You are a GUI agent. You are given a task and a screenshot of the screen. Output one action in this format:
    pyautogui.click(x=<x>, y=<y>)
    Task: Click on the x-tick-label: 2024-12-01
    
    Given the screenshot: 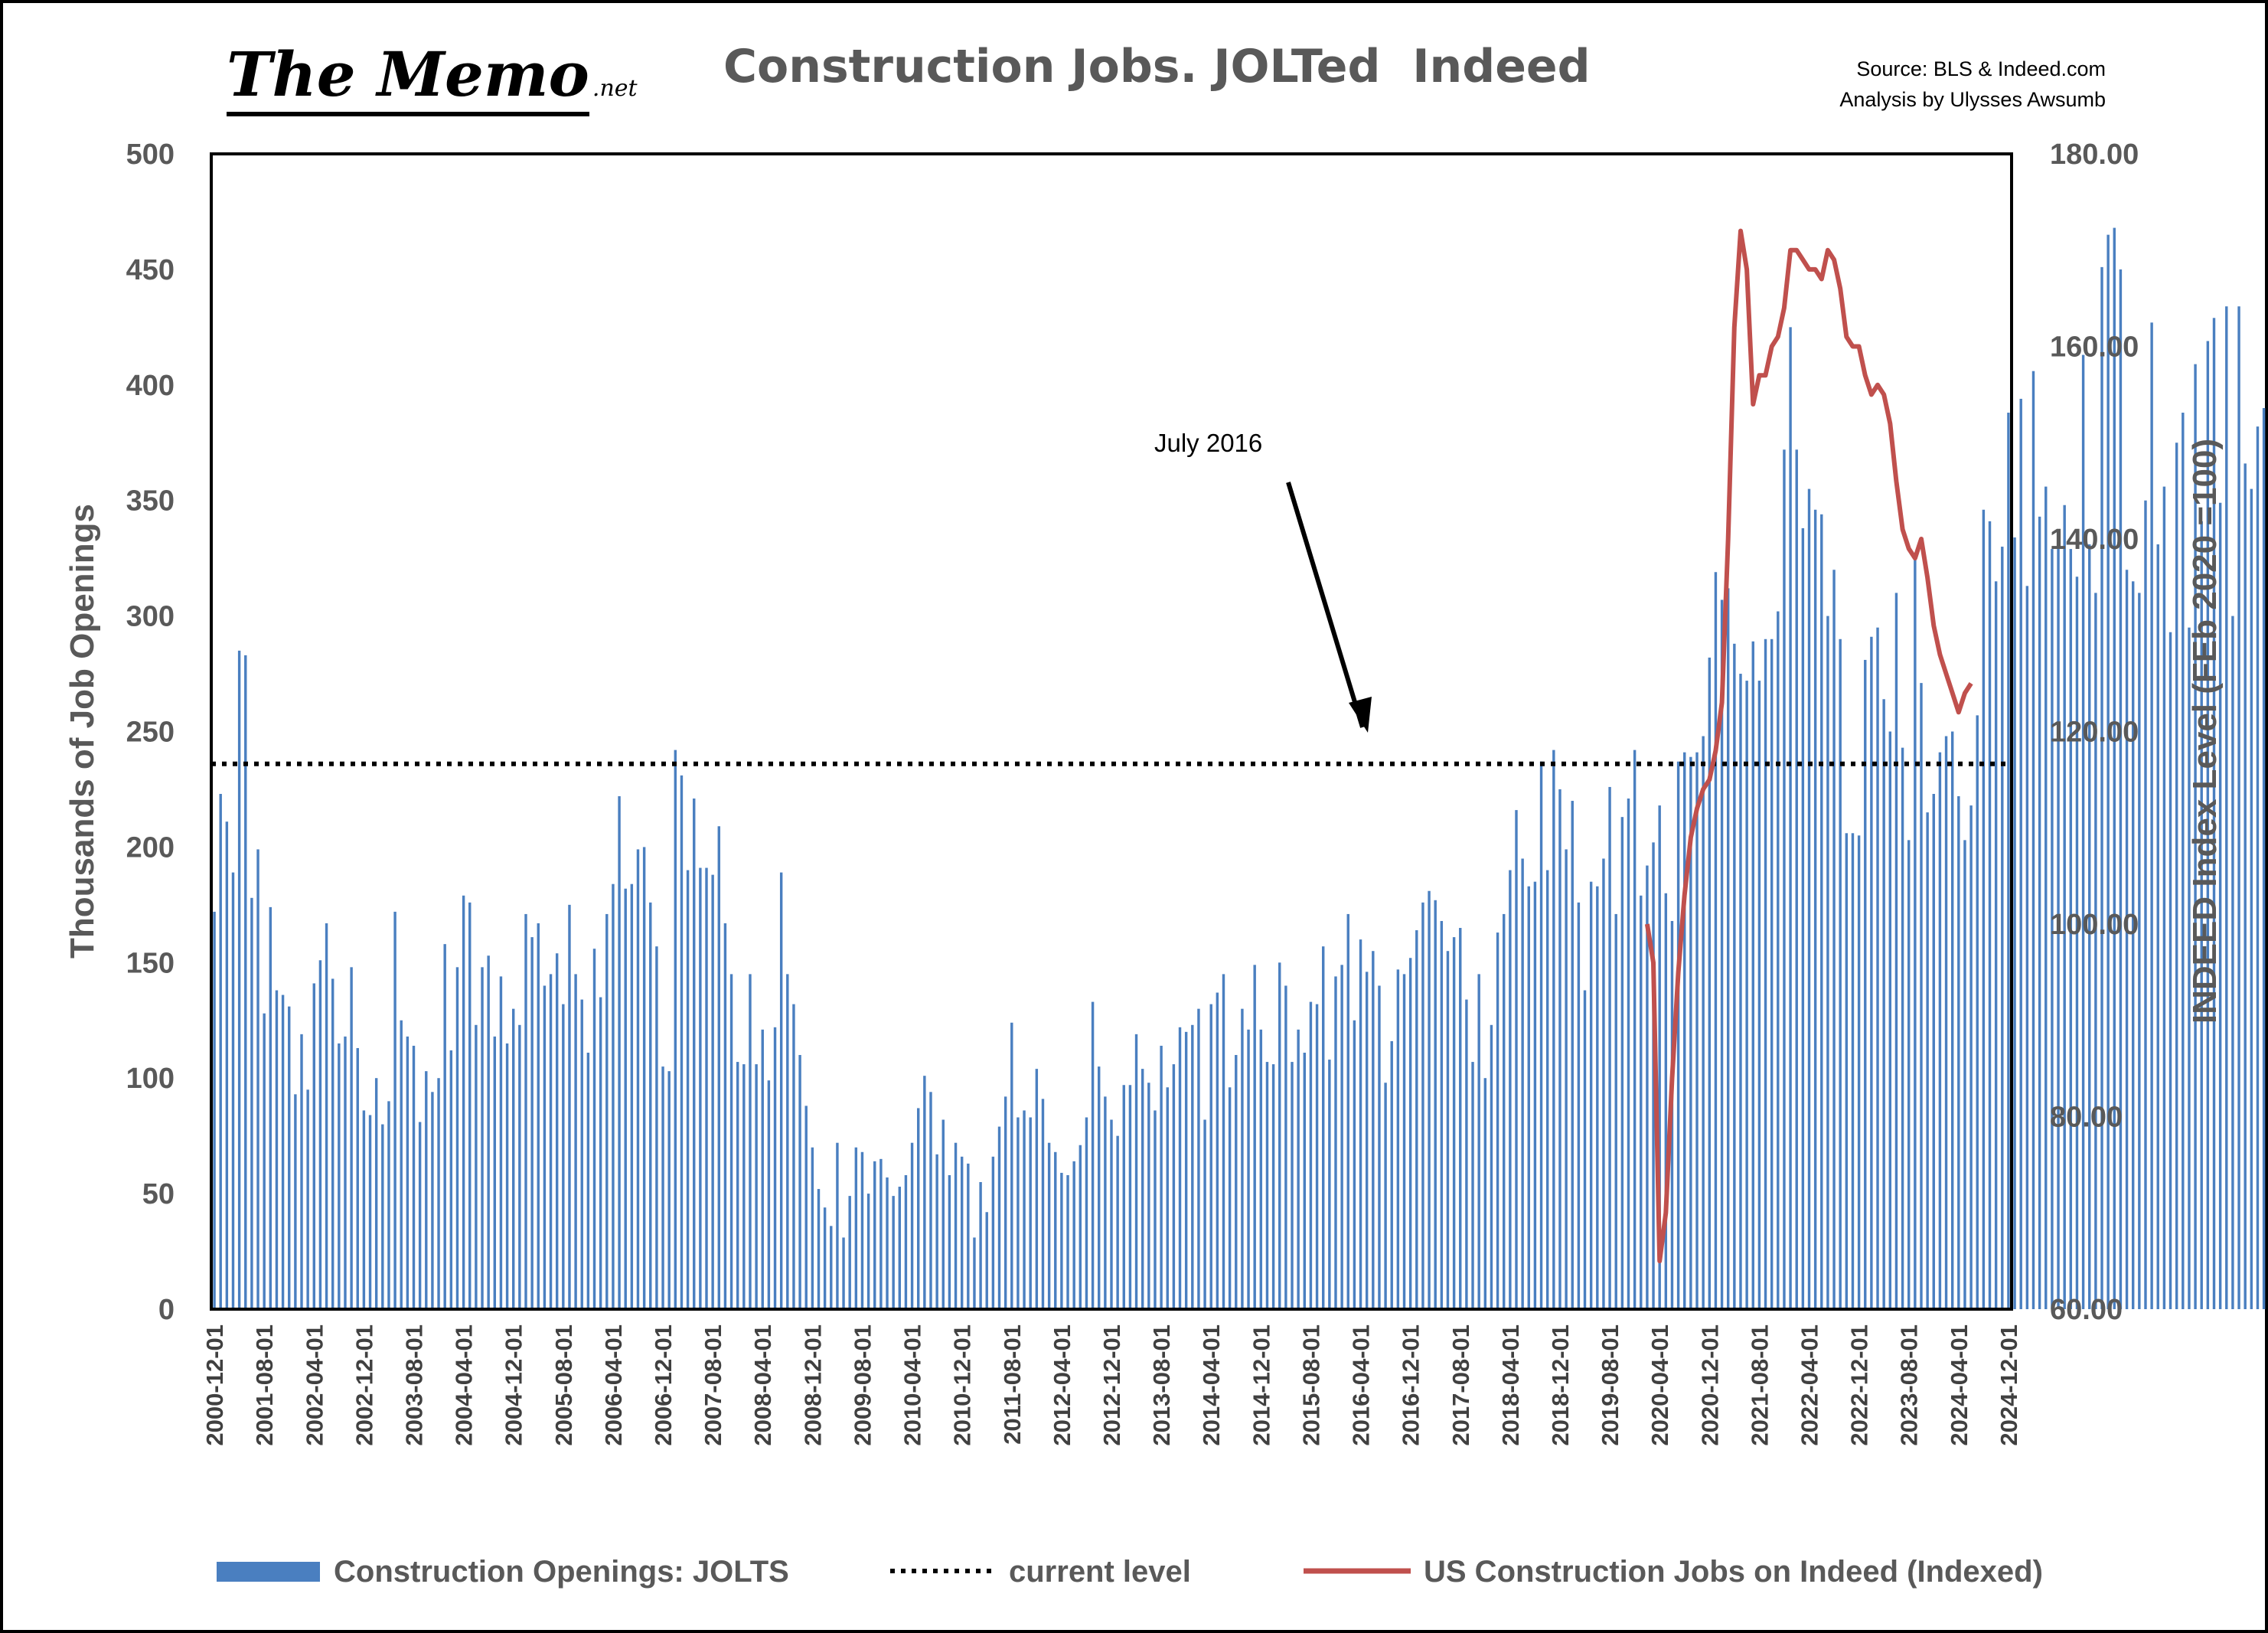 What is the action you would take?
    pyautogui.click(x=2009, y=1385)
    